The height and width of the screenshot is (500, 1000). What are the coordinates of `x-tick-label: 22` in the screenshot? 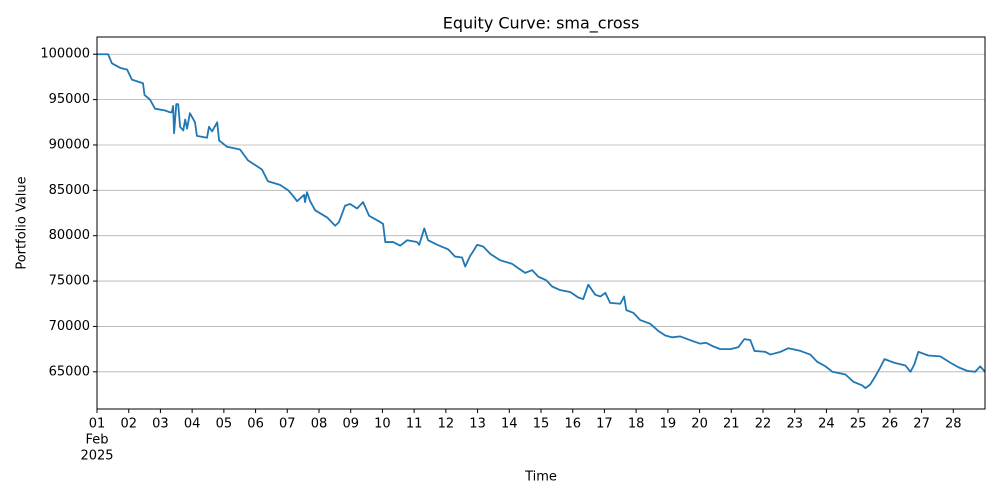 It's located at (763, 424).